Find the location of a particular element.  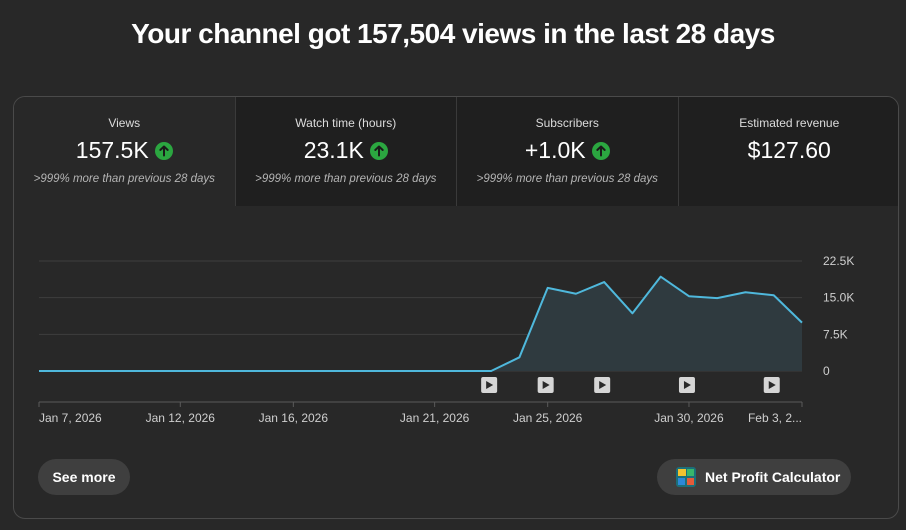

tile-value-wrap: 157.5K is located at coordinates (124, 150).